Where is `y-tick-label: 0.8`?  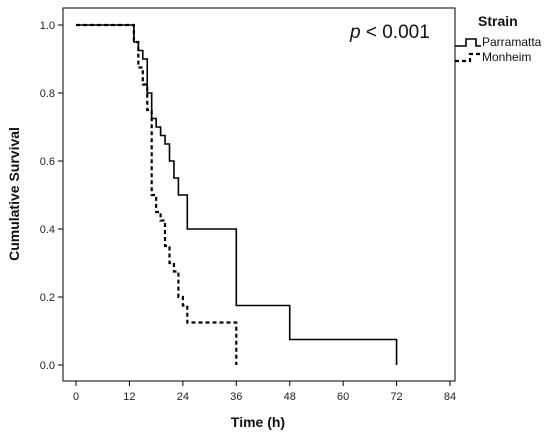 y-tick-label: 0.8 is located at coordinates (47, 94).